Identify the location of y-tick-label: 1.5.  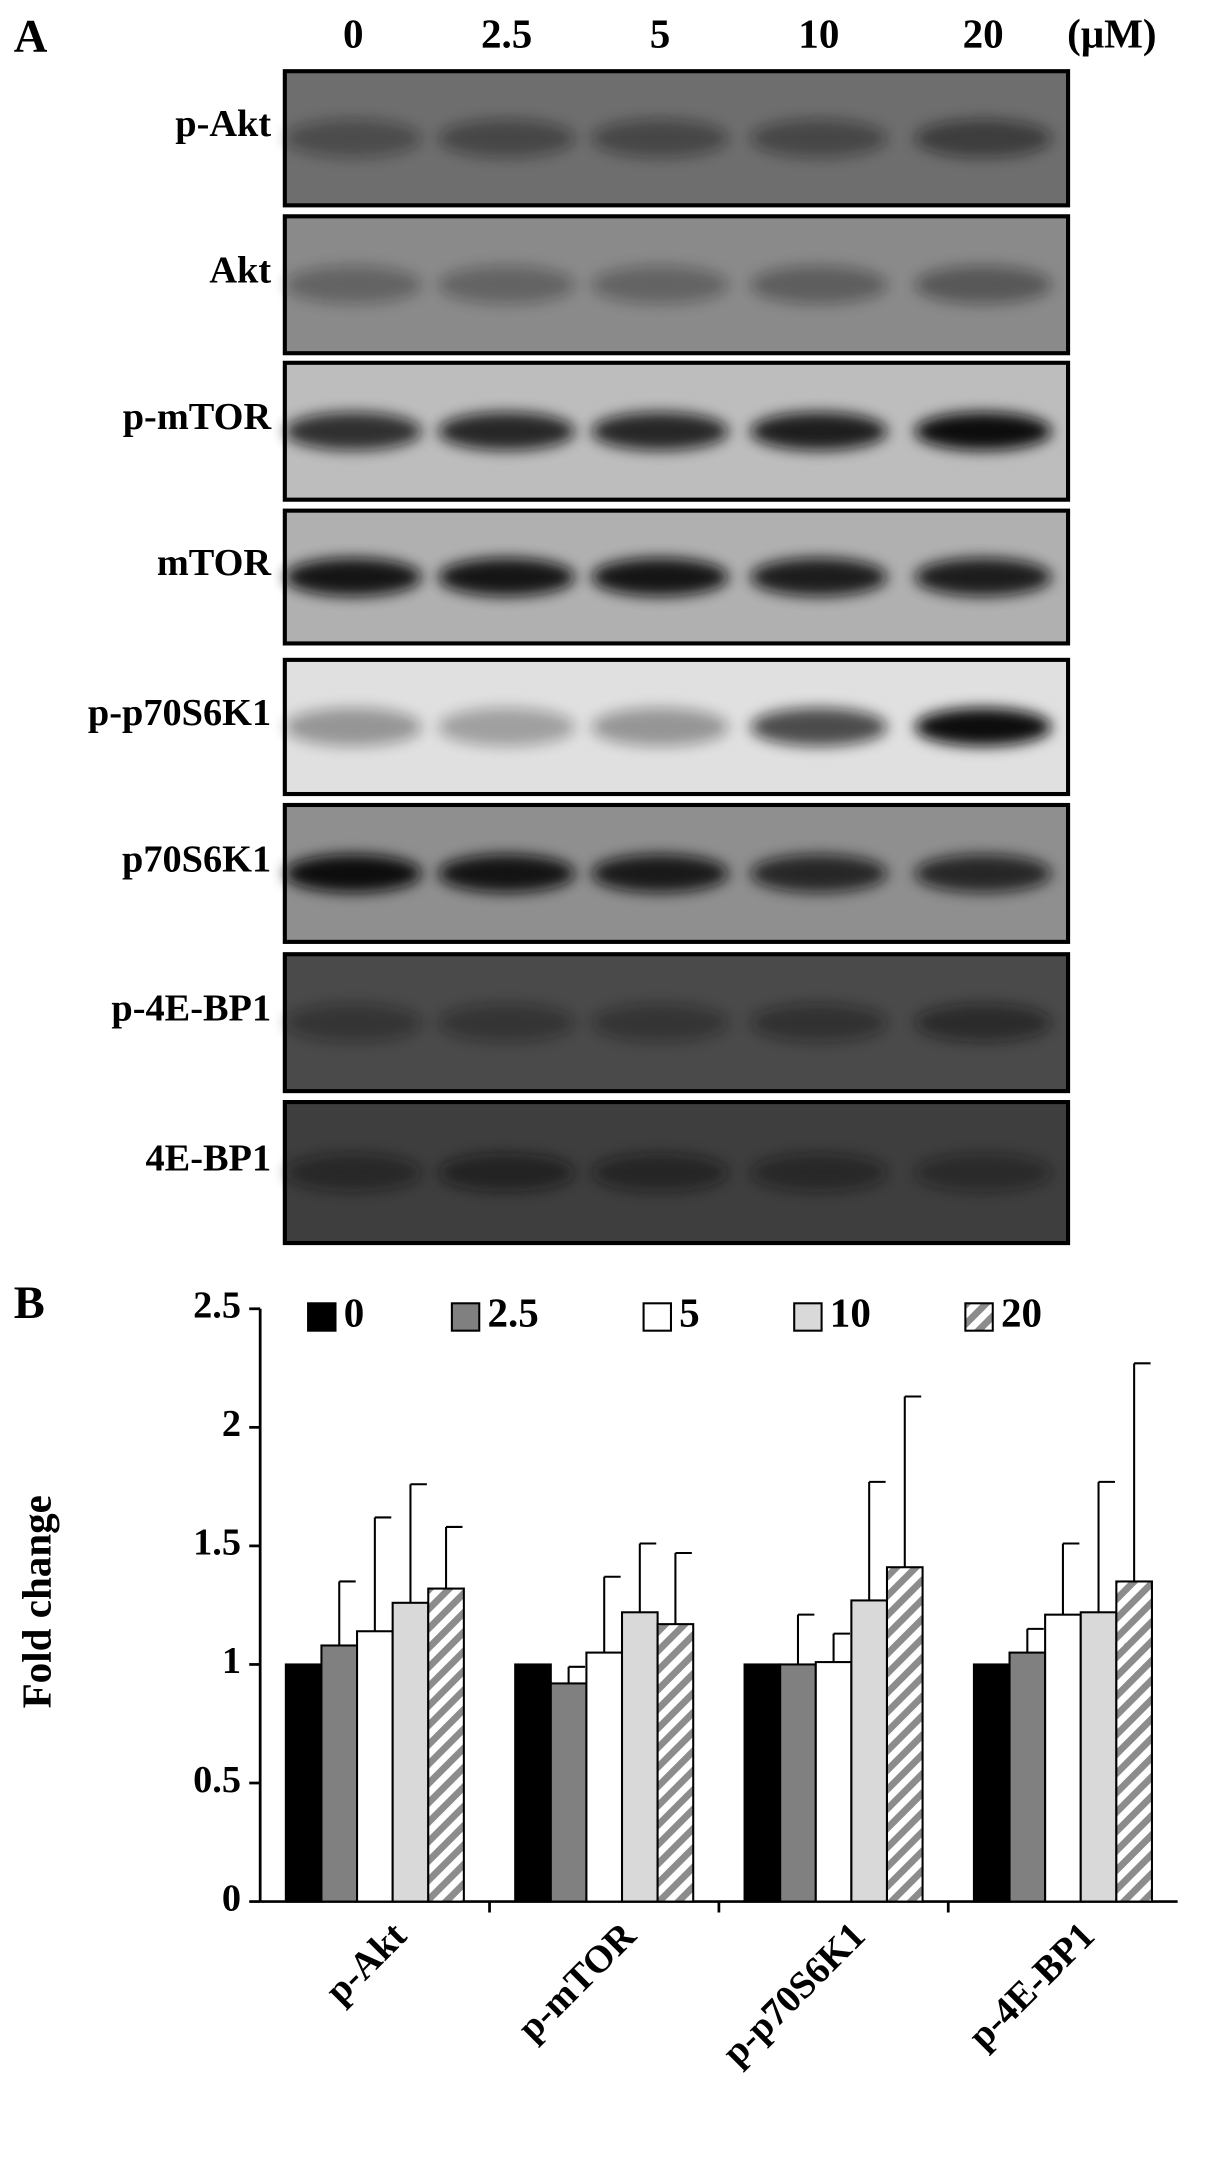
(217, 1543).